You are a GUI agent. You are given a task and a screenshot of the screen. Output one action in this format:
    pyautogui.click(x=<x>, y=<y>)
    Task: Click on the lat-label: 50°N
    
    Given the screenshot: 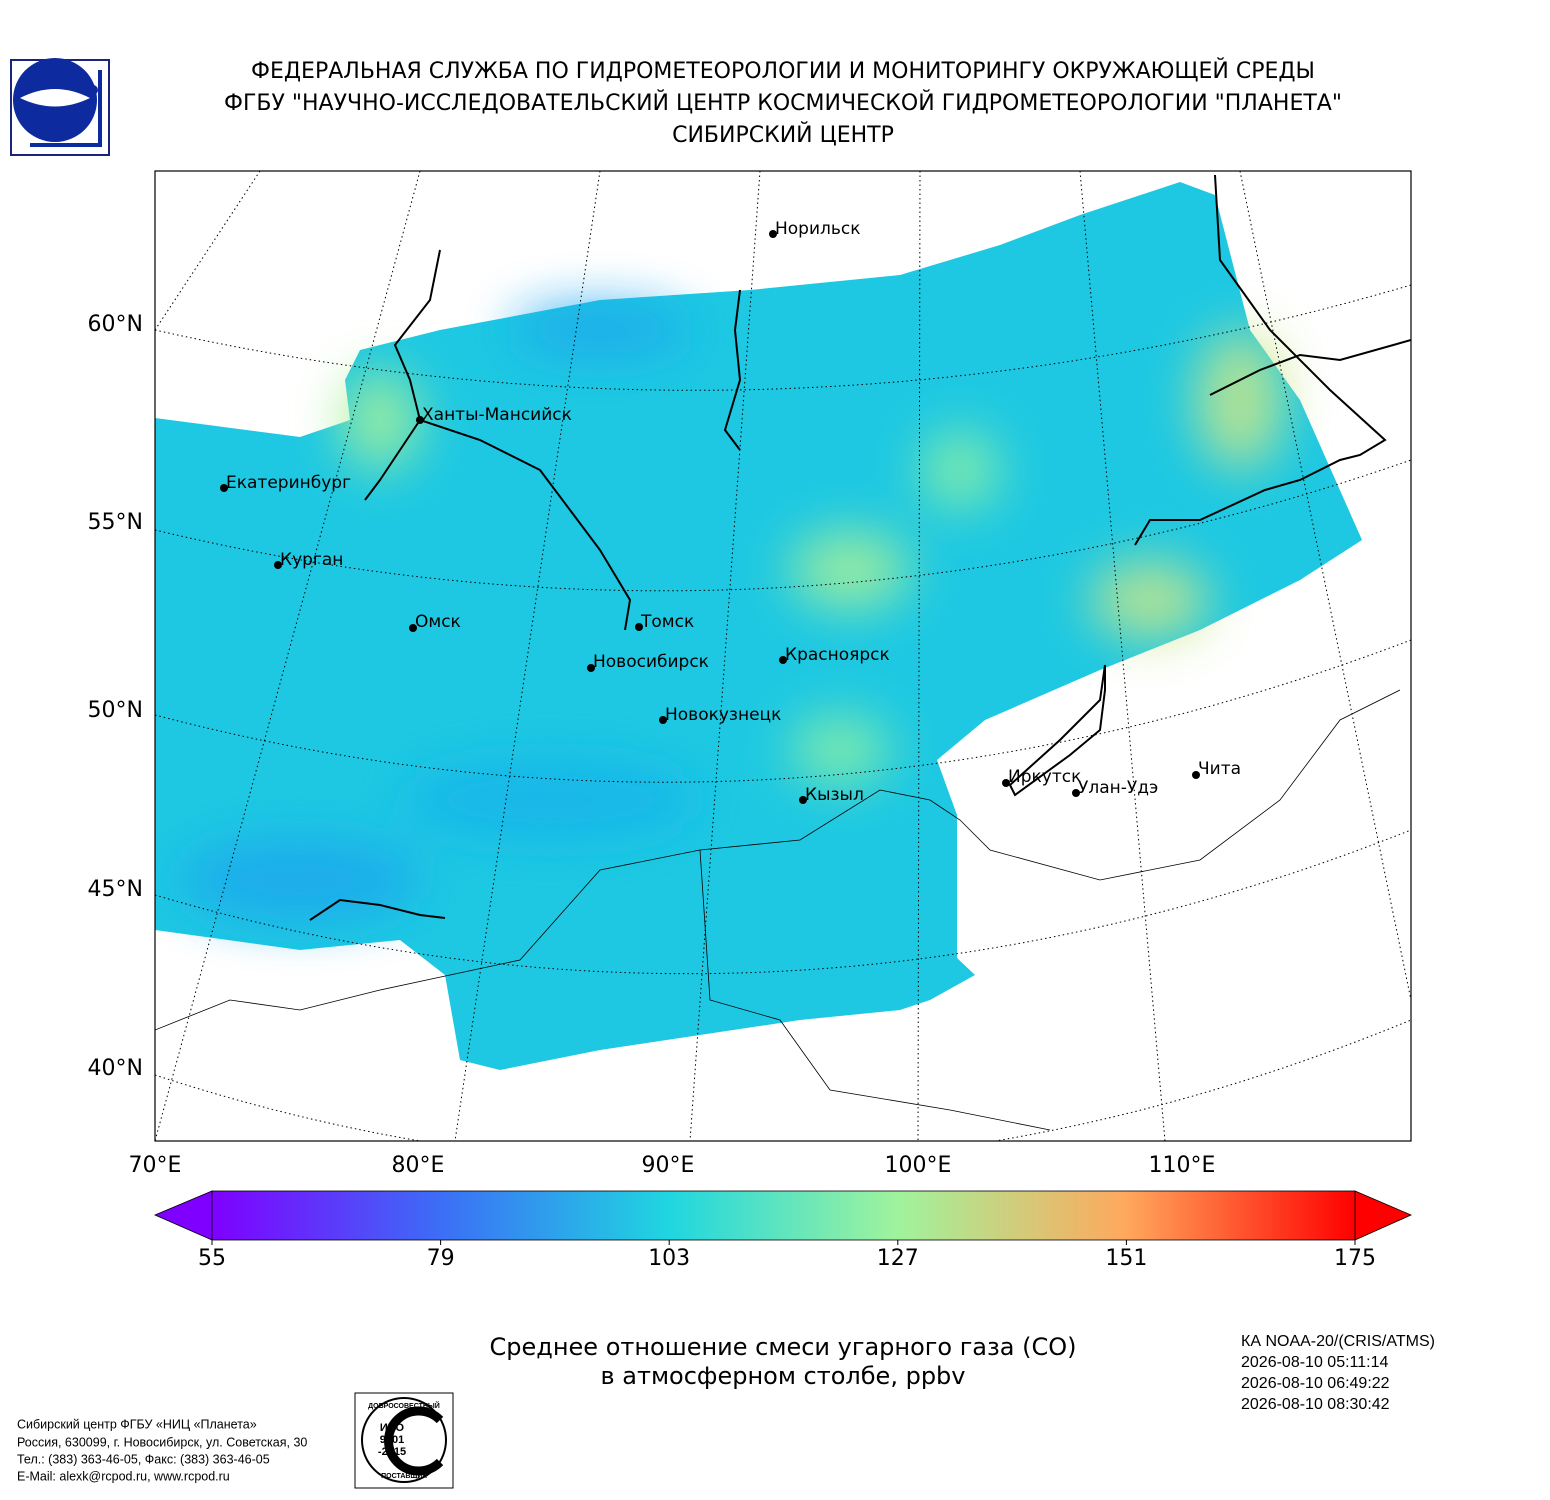 What is the action you would take?
    pyautogui.click(x=115, y=710)
    